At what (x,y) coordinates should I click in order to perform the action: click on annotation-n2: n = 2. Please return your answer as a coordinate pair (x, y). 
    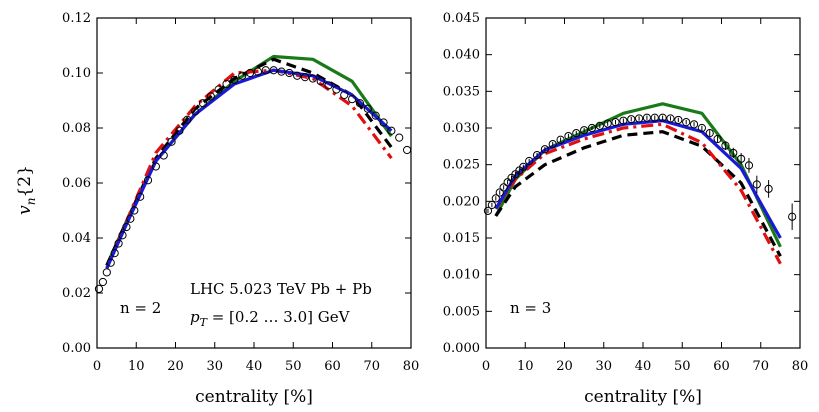
    Looking at the image, I should click on (140, 308).